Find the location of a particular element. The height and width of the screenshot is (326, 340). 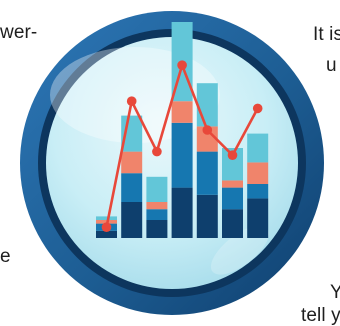

text-fragment-bottom-right-1: Y is located at coordinates (335, 292).